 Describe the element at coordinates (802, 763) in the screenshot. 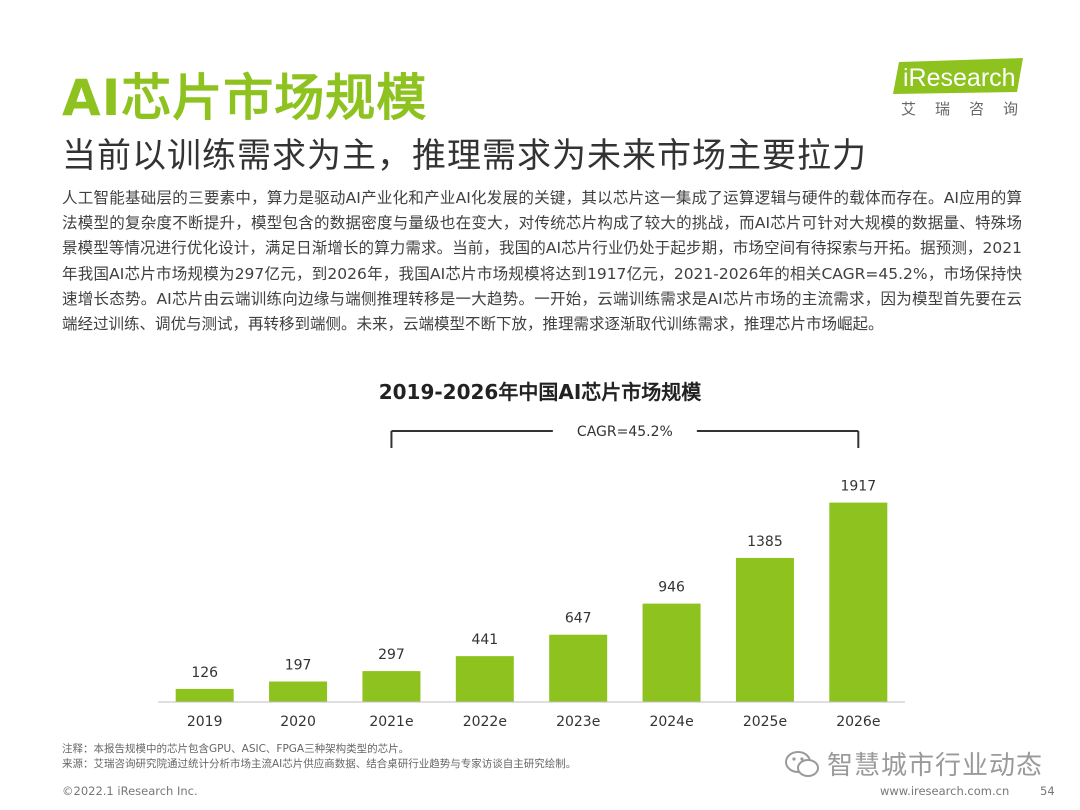

I see `wechat-icon` at that location.